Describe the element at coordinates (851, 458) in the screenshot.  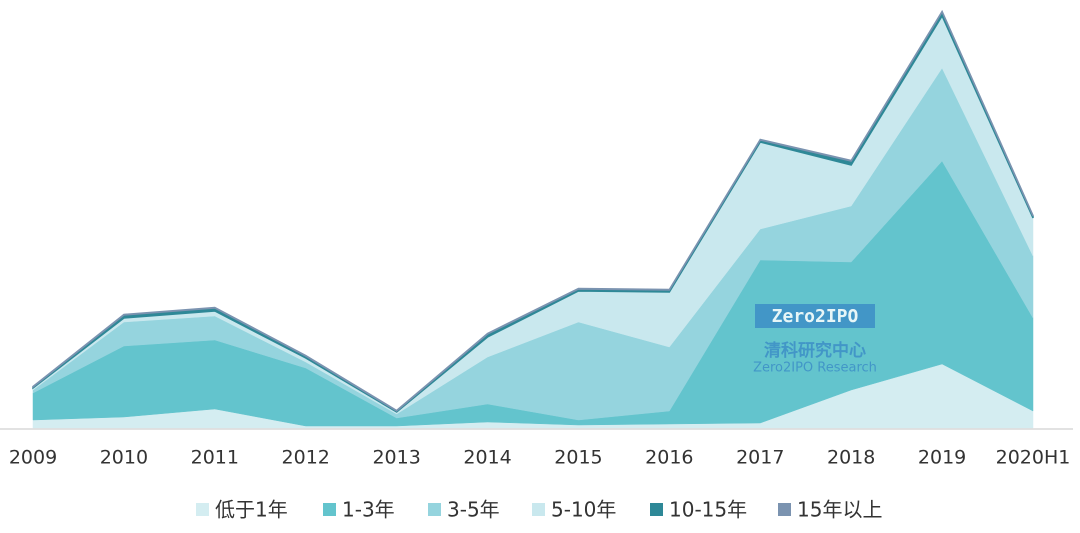
I see `x-tick-label: 2018` at that location.